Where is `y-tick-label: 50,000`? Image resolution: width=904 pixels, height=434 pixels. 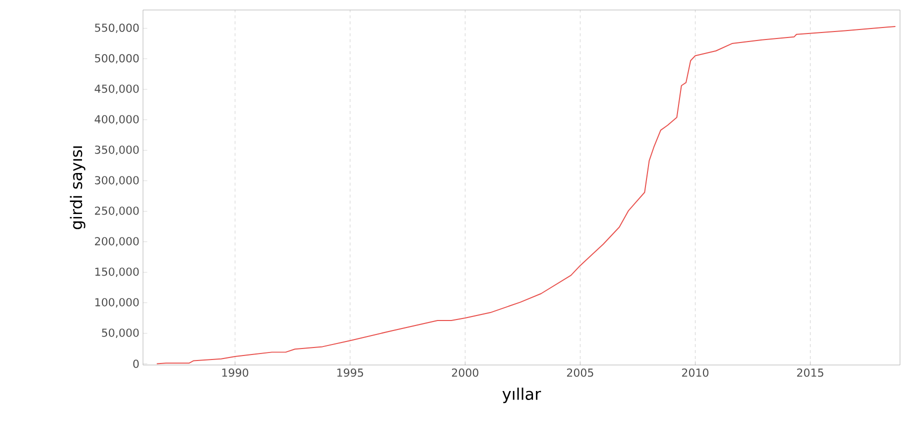
y-tick-label: 50,000 is located at coordinates (120, 333).